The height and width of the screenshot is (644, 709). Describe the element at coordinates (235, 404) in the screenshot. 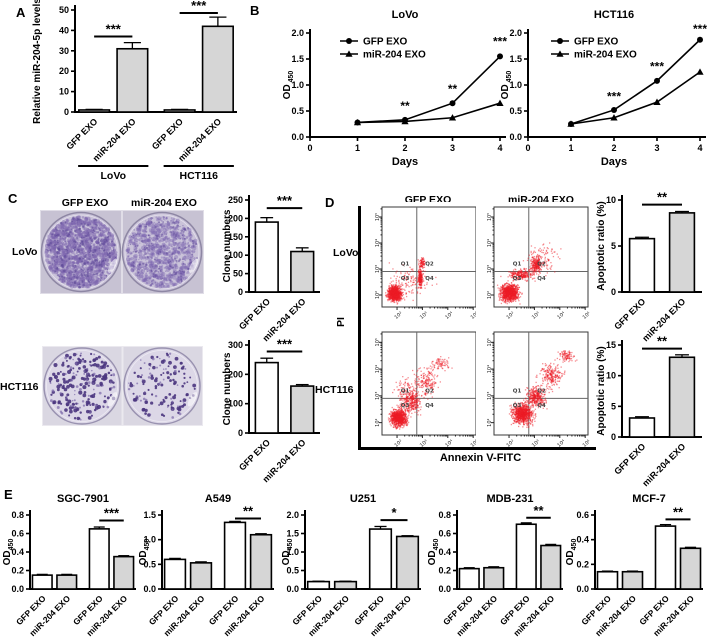

I see `y-tick-label: 100` at that location.